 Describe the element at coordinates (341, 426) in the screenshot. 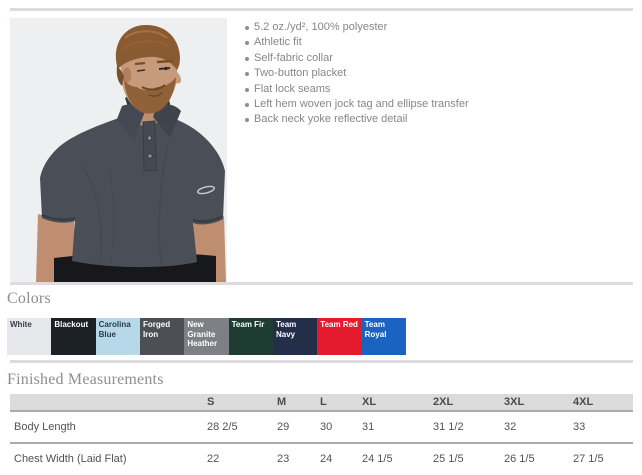

I see `measurement-value: 30` at that location.